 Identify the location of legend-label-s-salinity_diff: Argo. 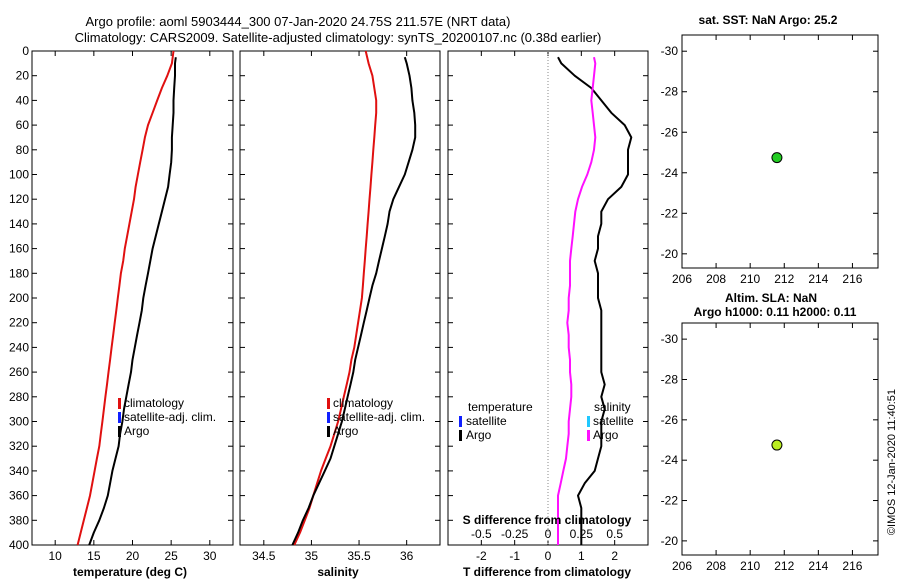
(606, 435).